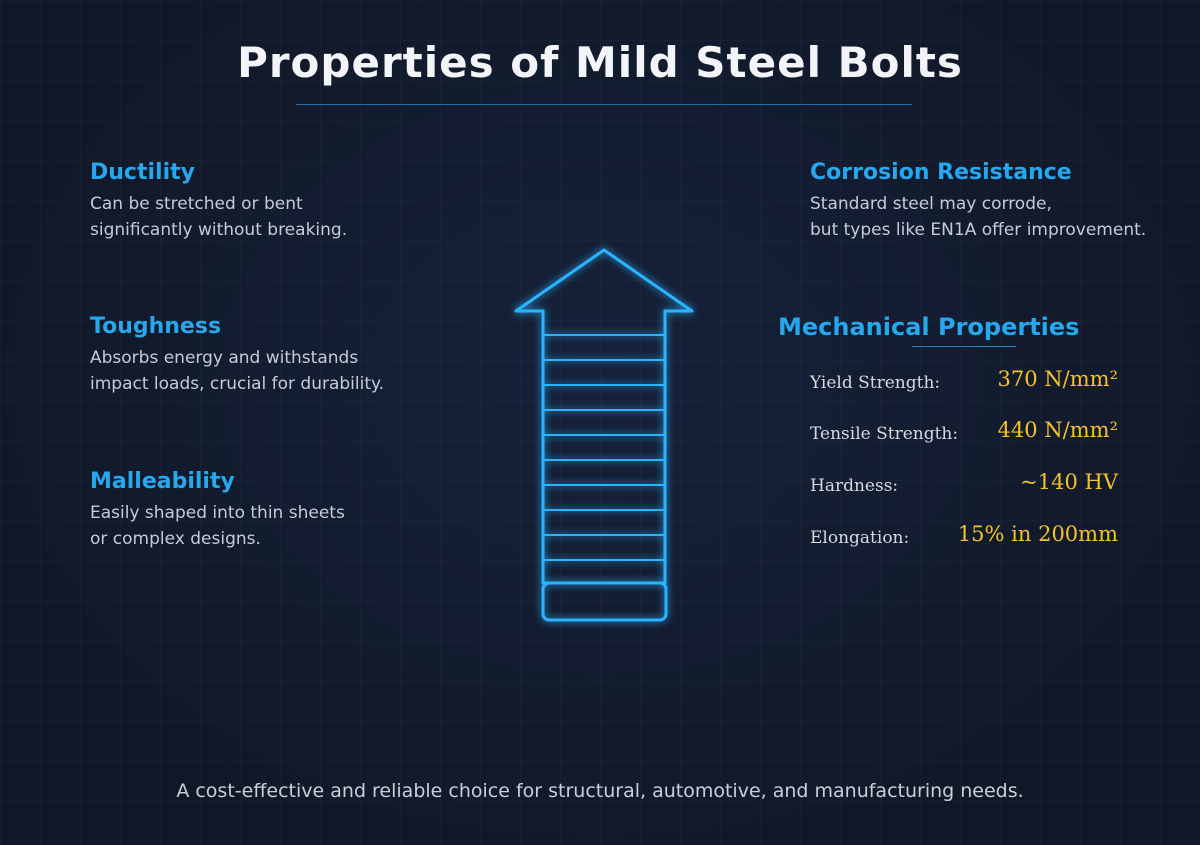  Describe the element at coordinates (931, 204) in the screenshot. I see `line: Standard steel may corrode,` at that location.